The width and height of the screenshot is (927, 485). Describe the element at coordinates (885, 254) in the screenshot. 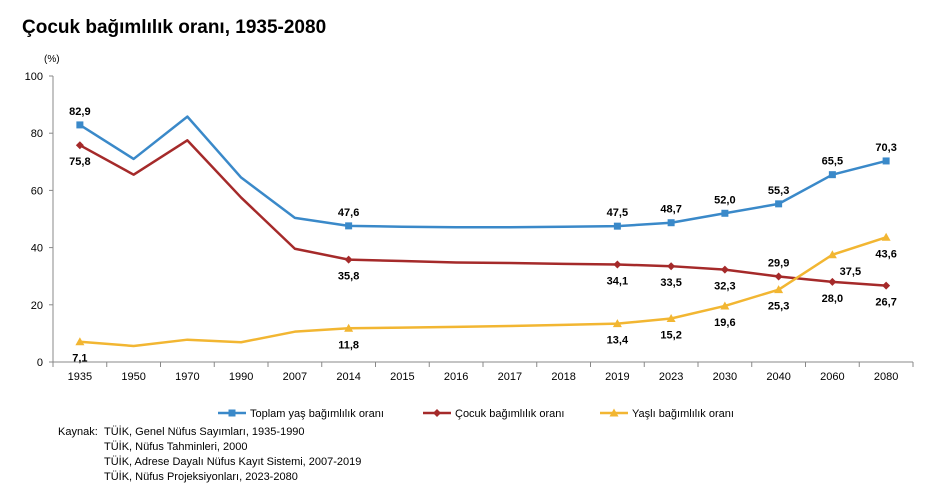

I see `data-label: 43,6` at that location.